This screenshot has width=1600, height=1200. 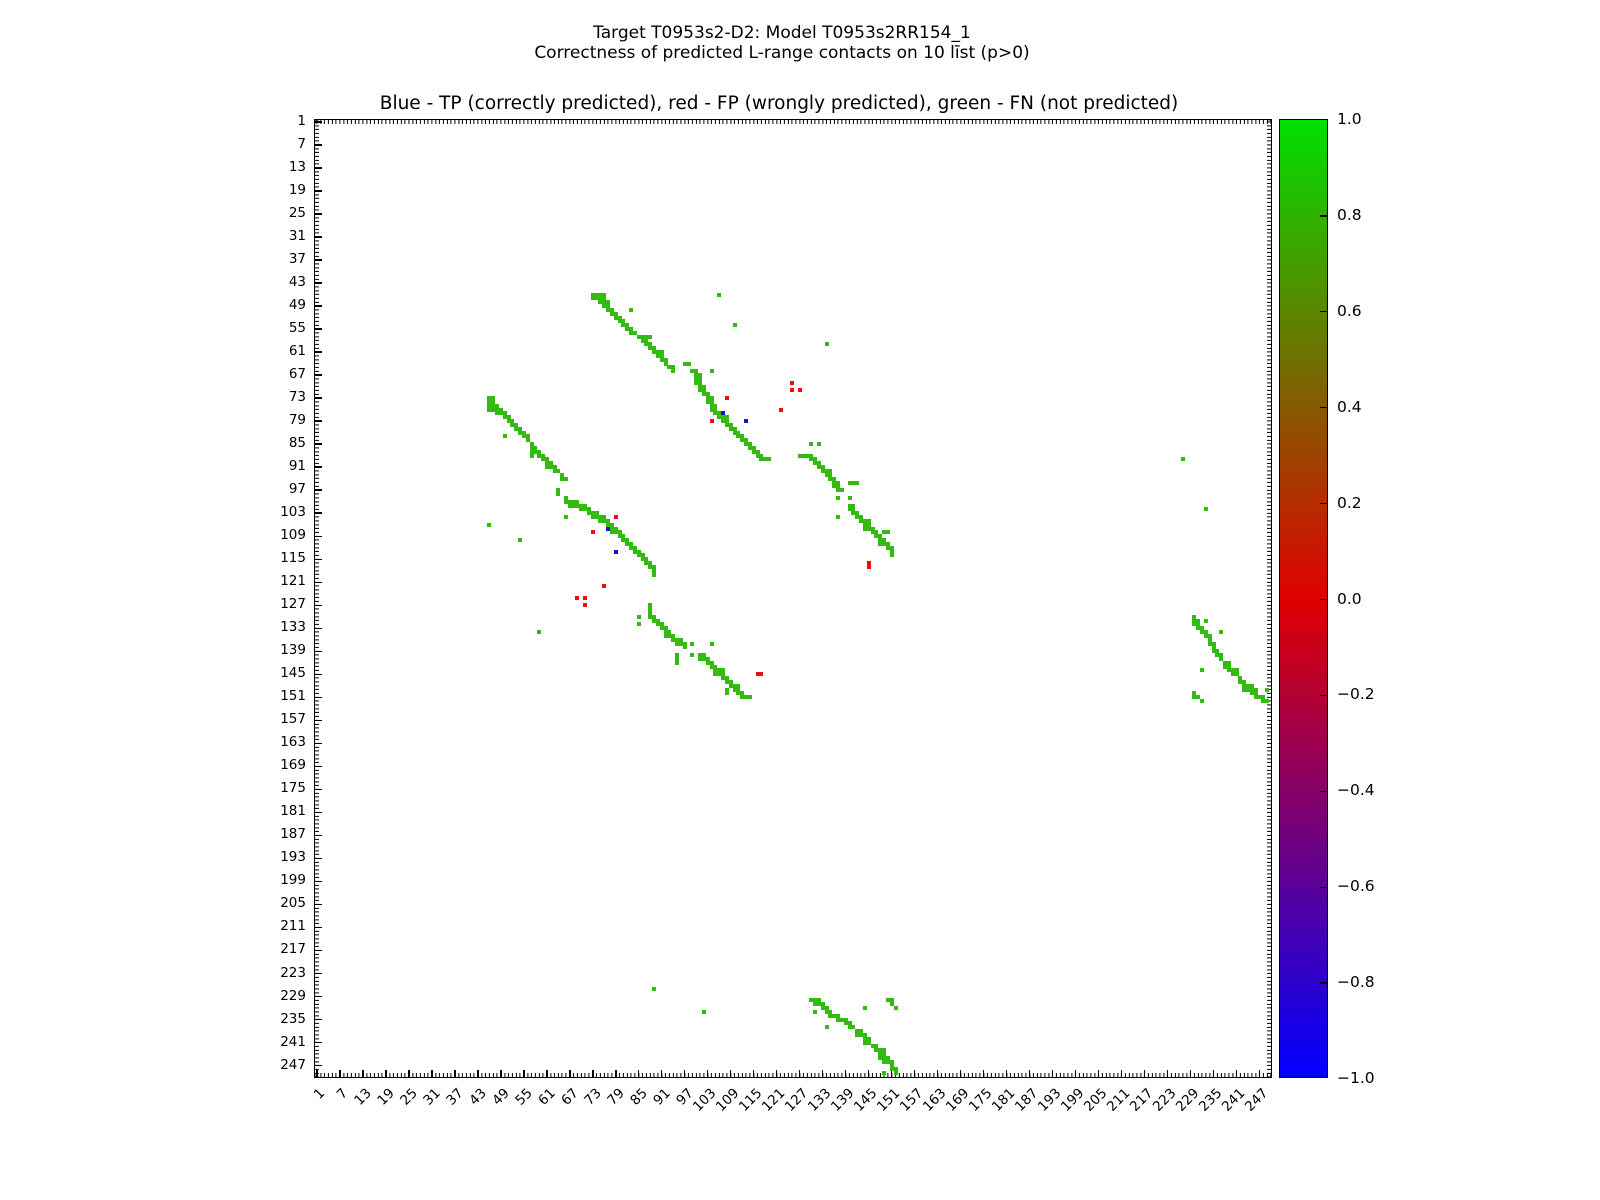 I want to click on colorbar-tick-label: −0.6, so click(x=1356, y=886).